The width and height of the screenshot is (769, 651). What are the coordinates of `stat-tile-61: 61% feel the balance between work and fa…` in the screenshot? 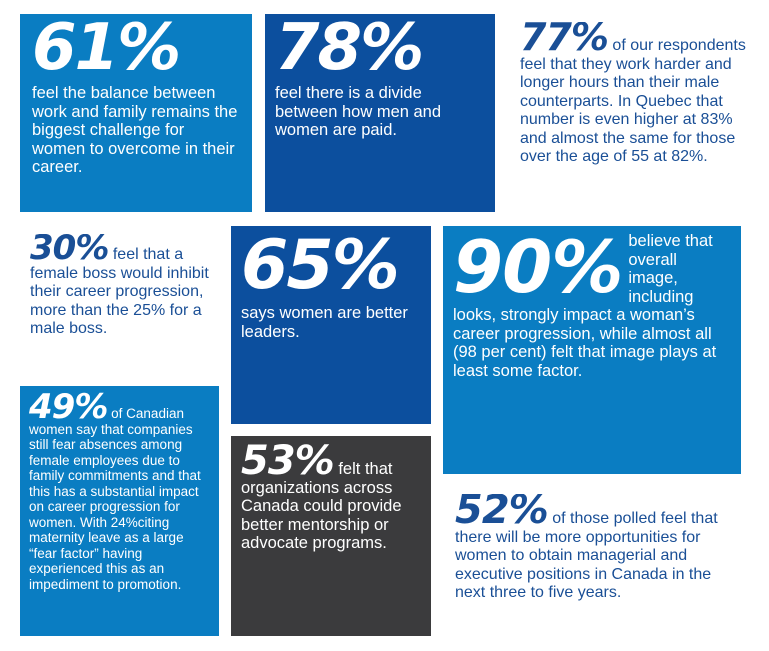 It's located at (136, 113).